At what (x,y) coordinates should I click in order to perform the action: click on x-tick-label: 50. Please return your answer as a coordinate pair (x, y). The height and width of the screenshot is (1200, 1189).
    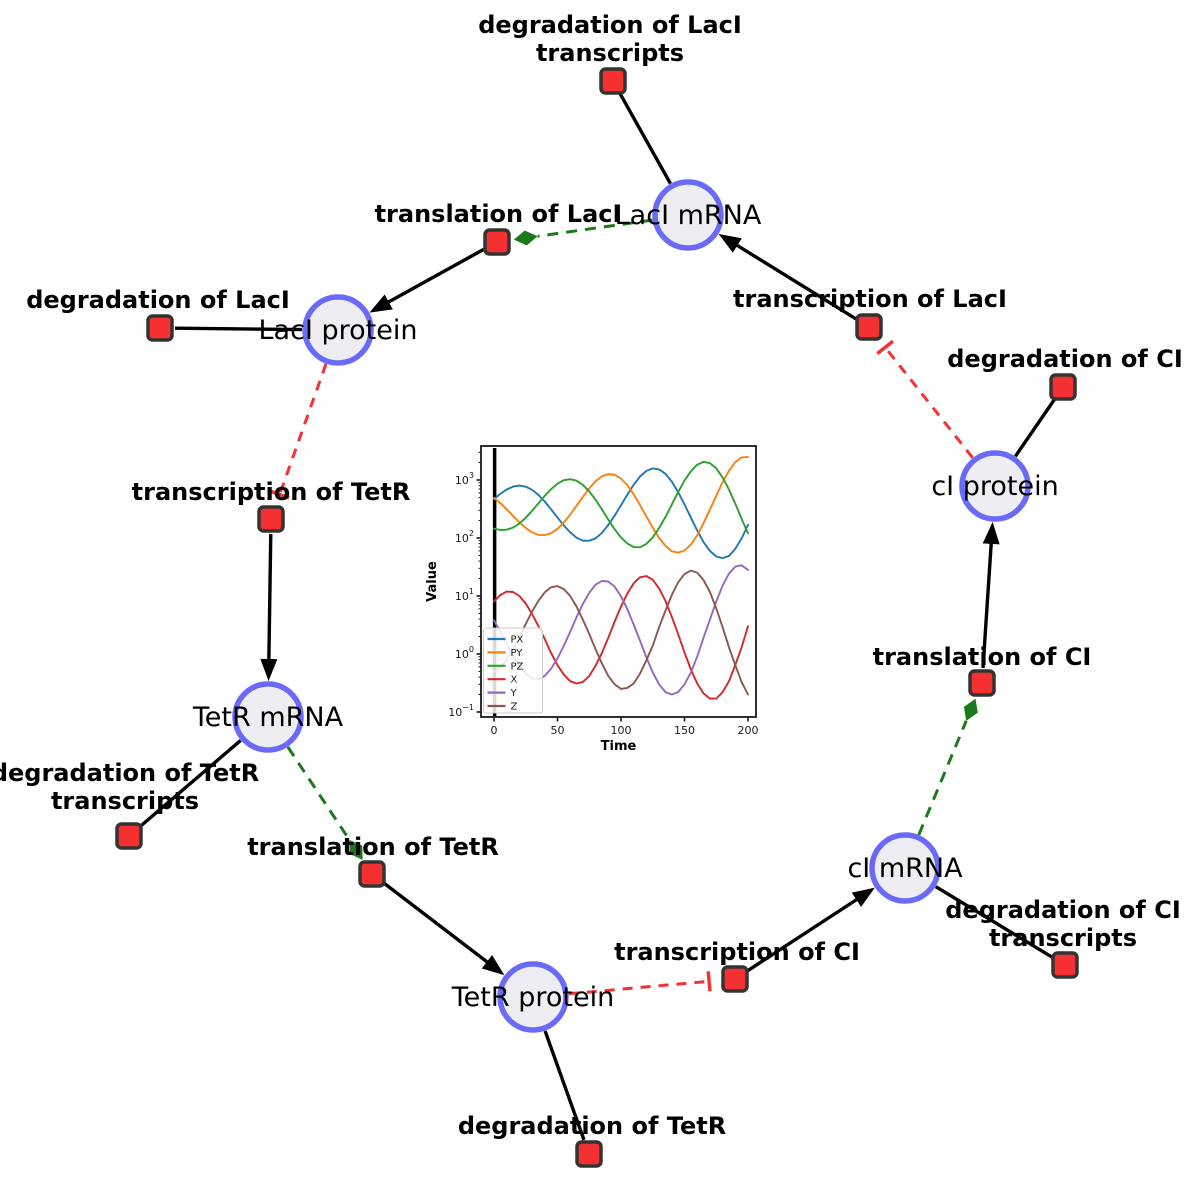
    Looking at the image, I should click on (558, 730).